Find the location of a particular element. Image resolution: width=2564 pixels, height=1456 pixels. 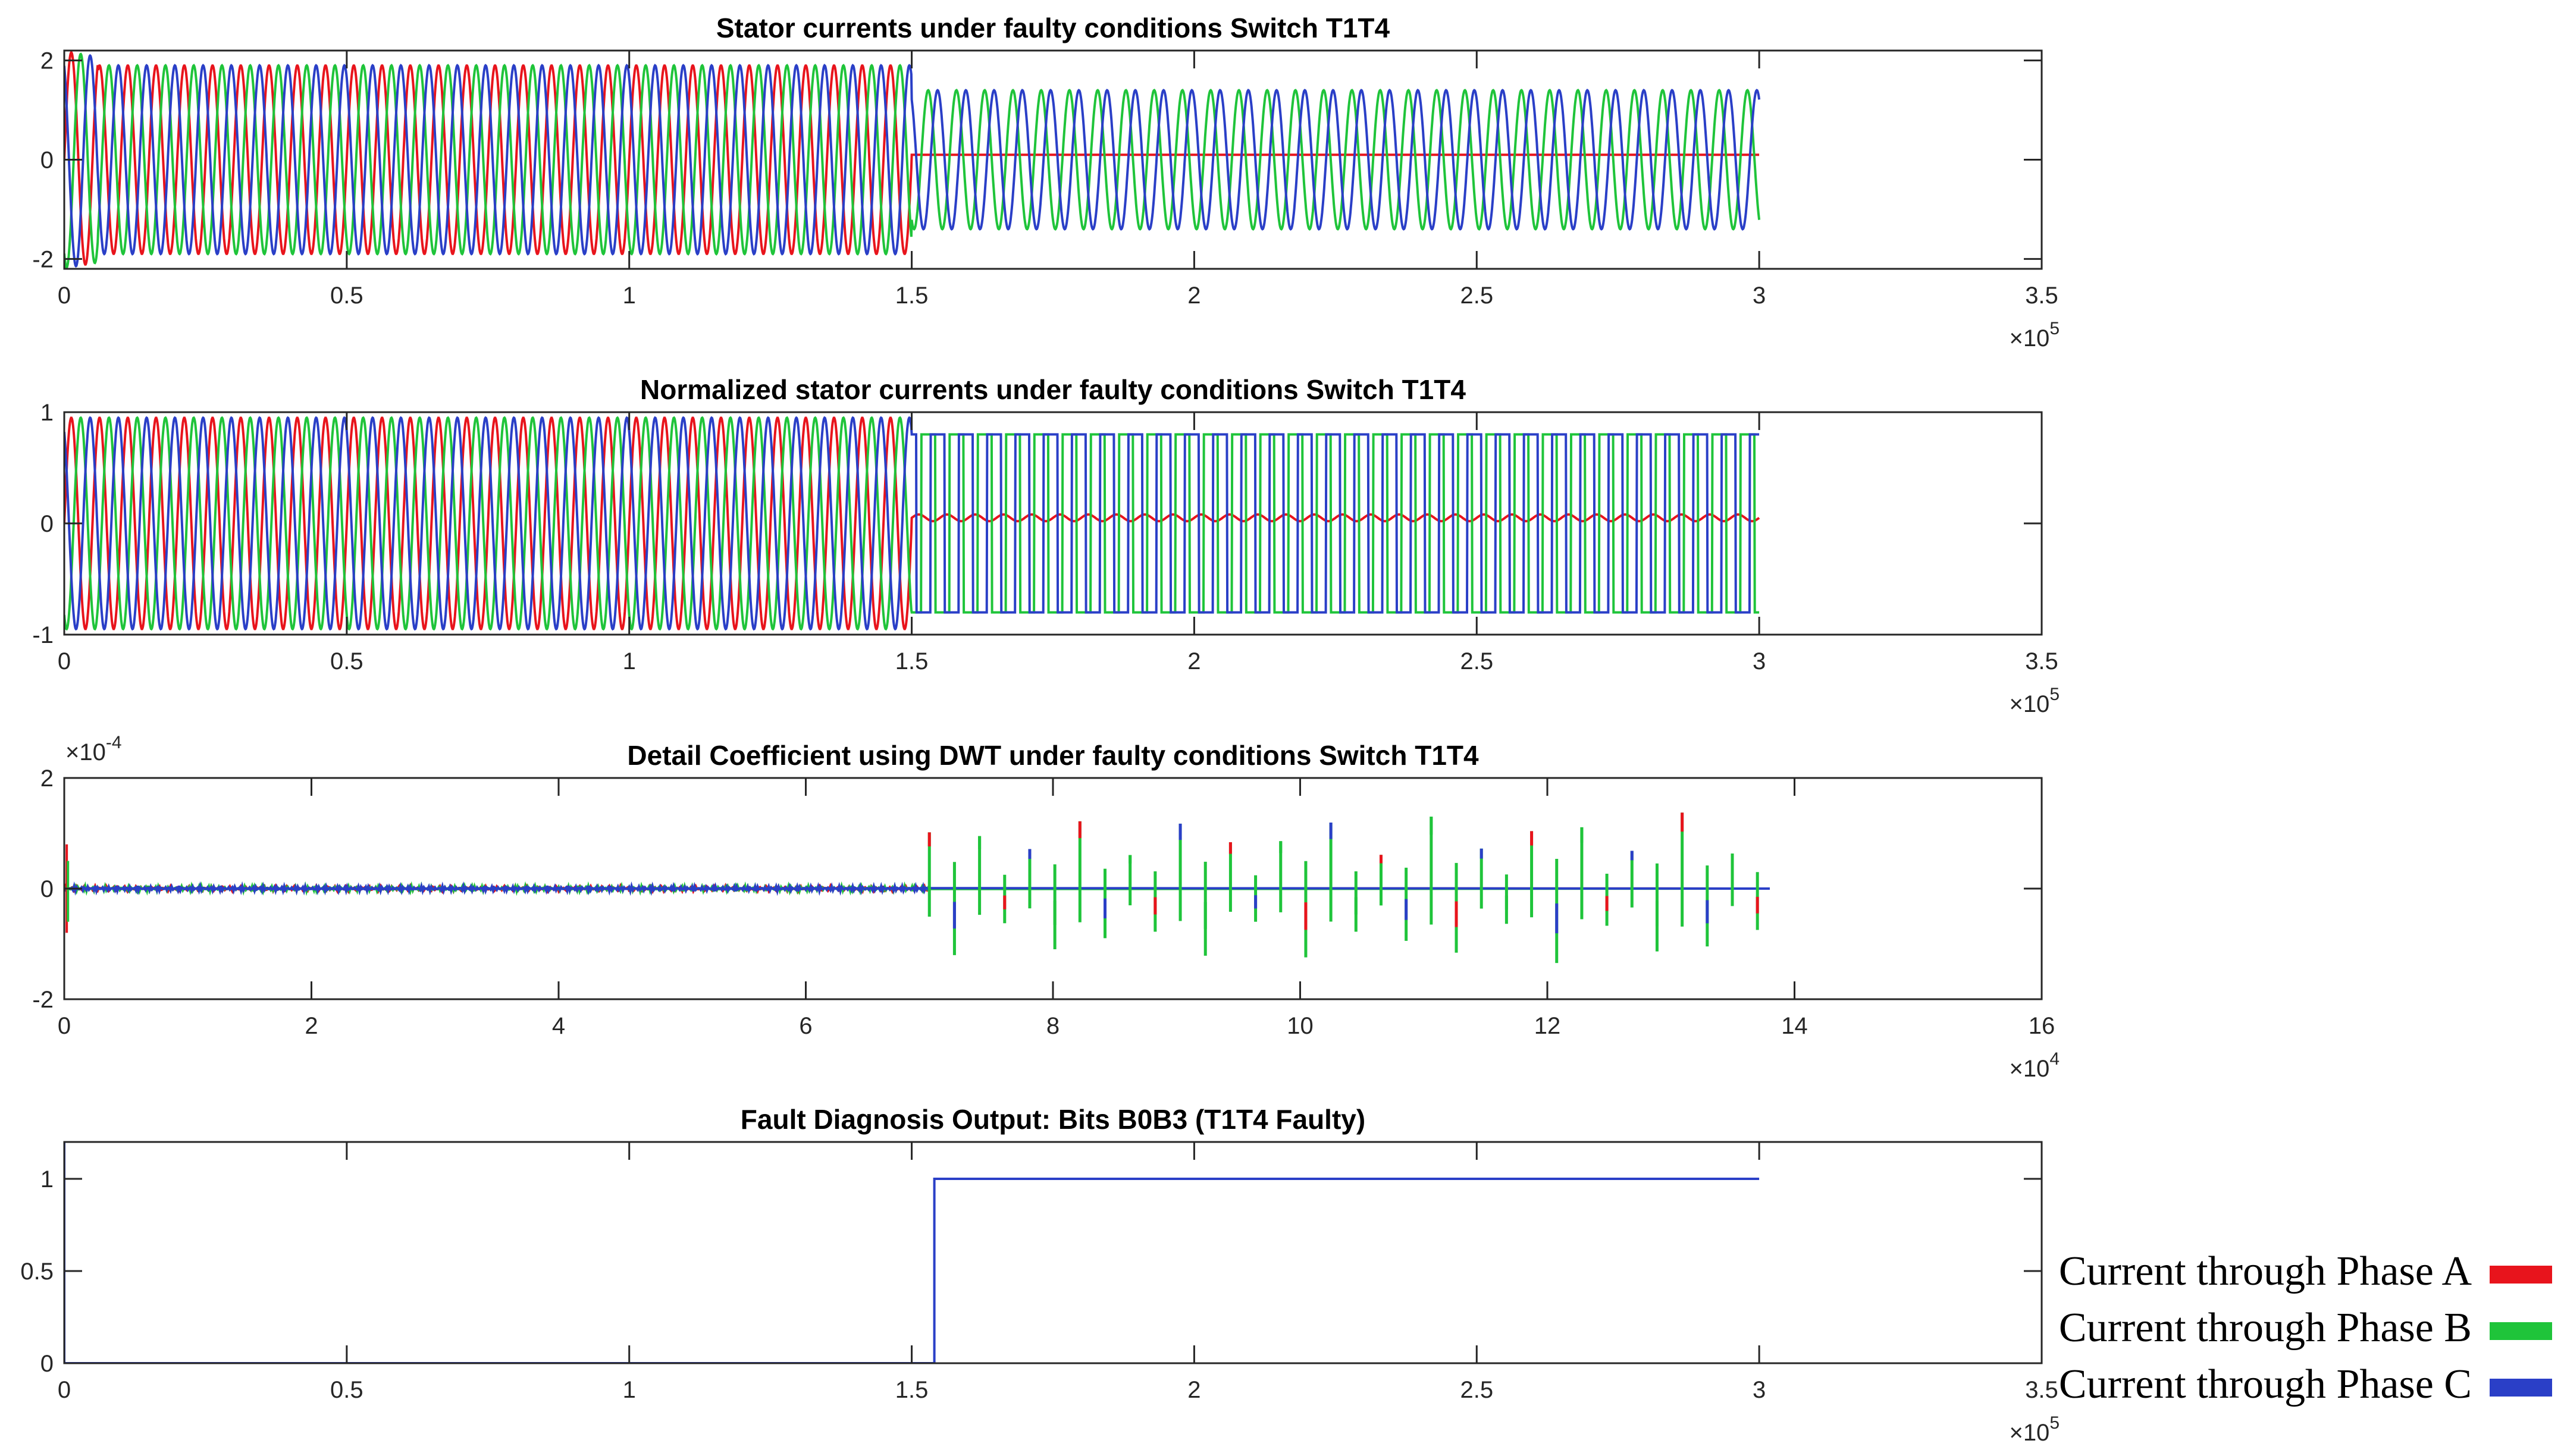

legend-entry: Current through Phase A is located at coordinates (2305, 1271).